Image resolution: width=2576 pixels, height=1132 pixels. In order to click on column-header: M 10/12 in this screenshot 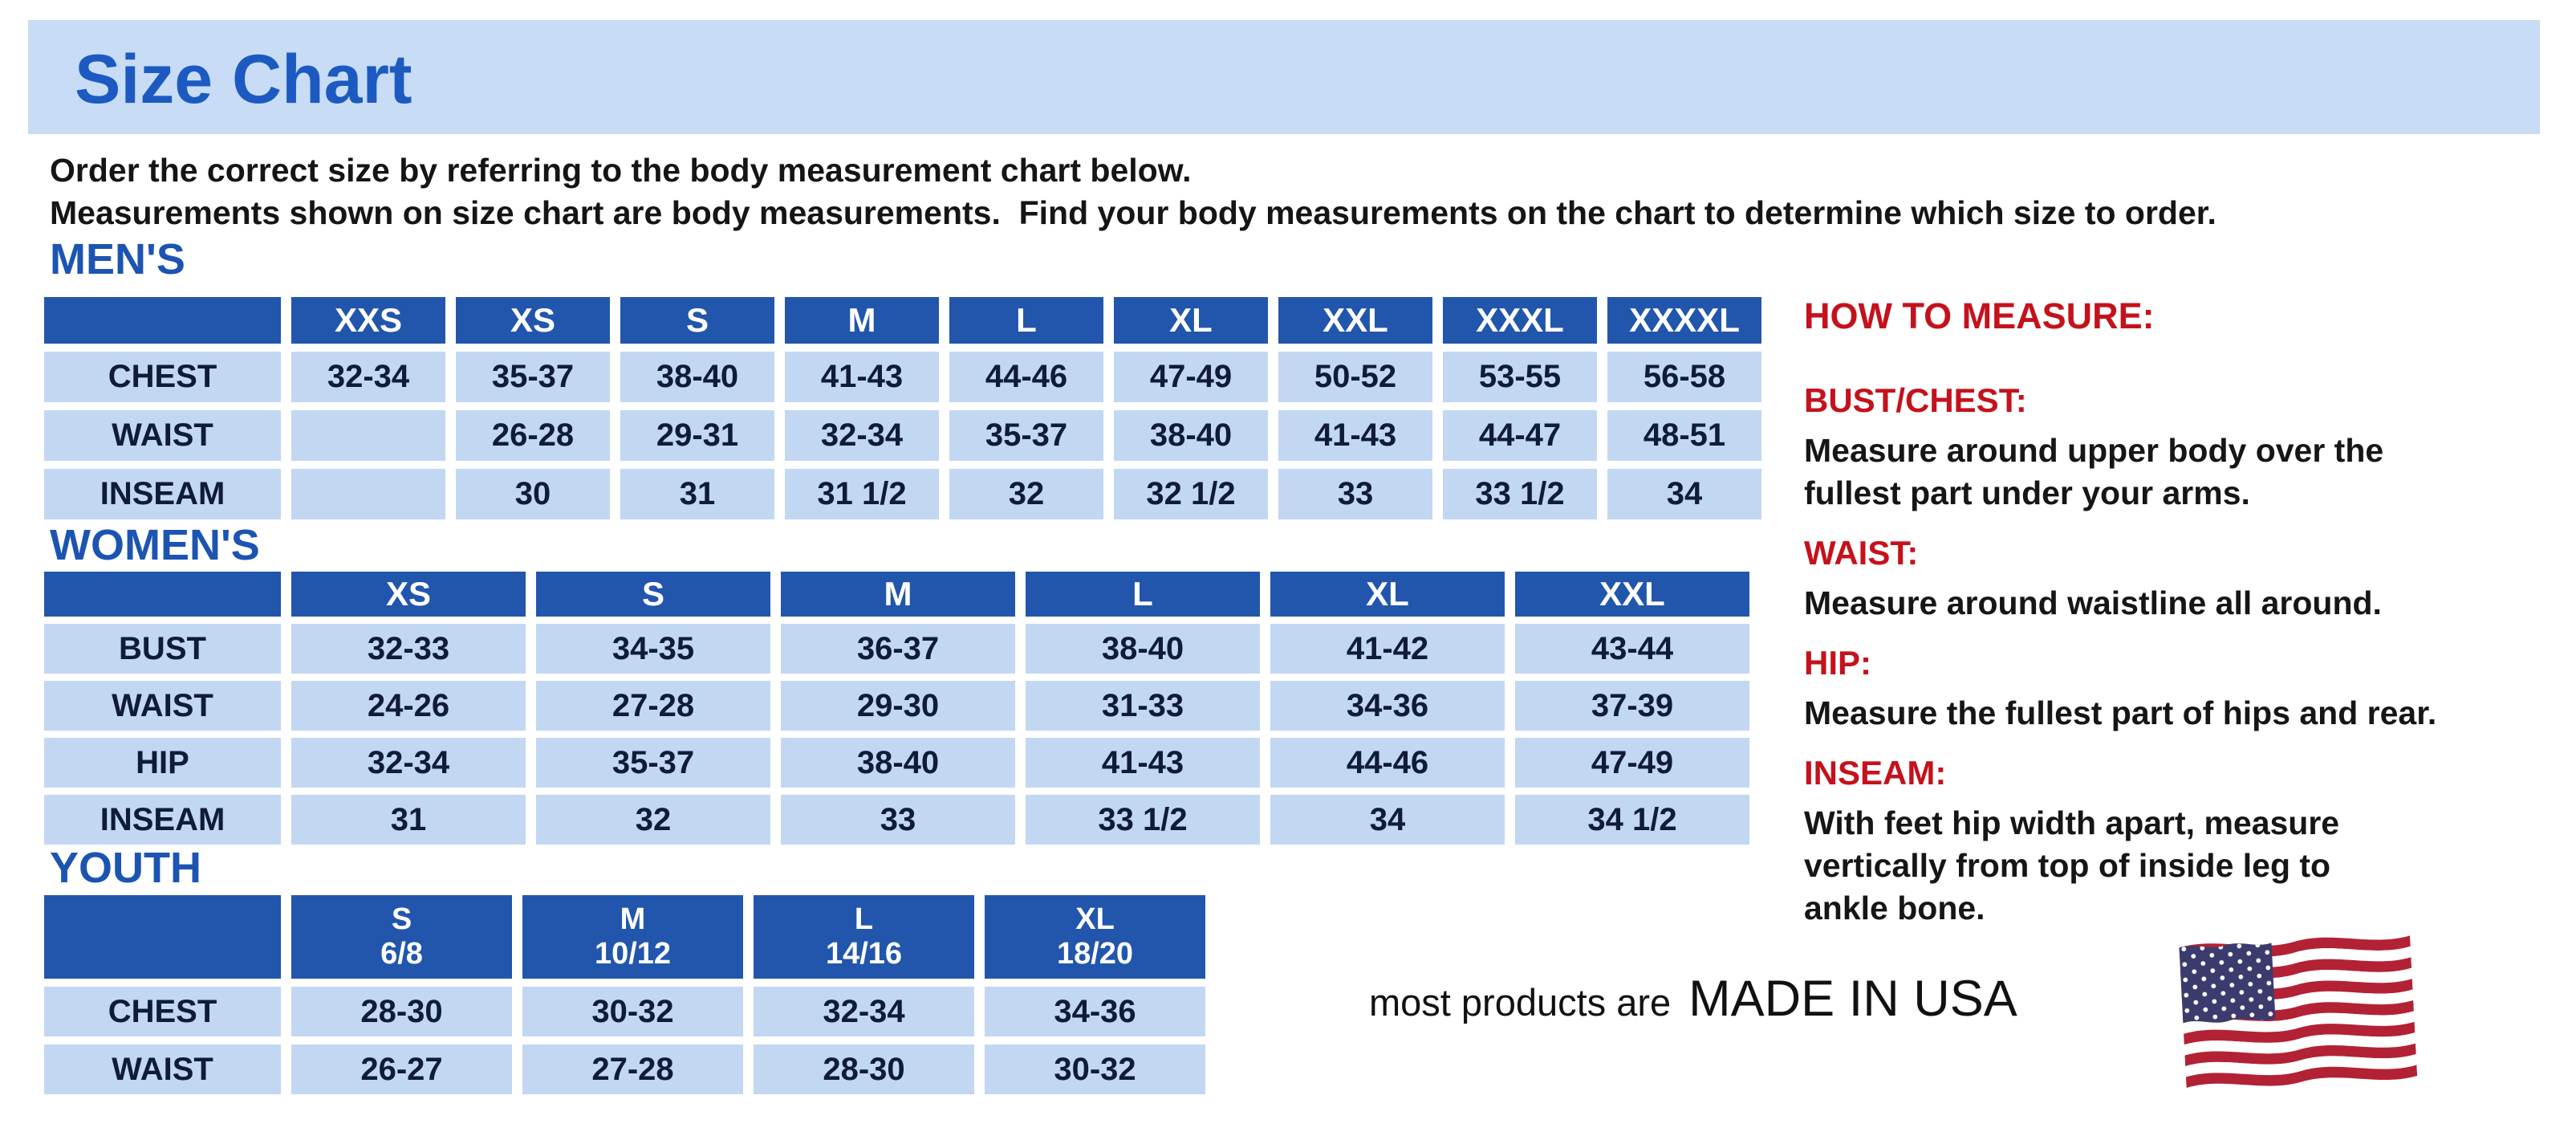, I will do `click(632, 937)`.